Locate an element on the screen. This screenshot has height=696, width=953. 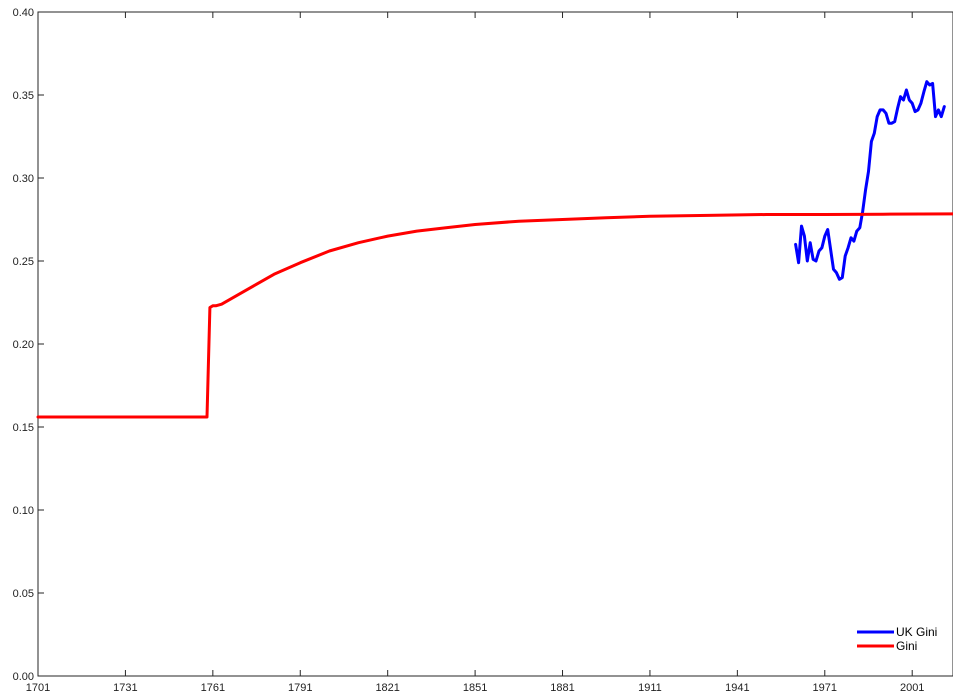
x-tick-label: 1761 is located at coordinates (213, 688).